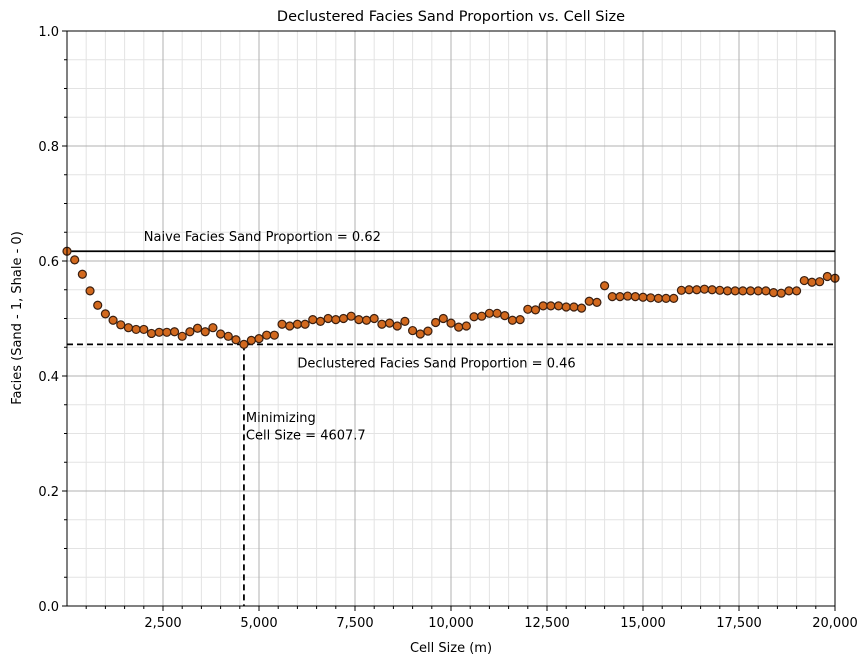 This screenshot has height=664, width=868. I want to click on x-tick-label: 17,500, so click(739, 623).